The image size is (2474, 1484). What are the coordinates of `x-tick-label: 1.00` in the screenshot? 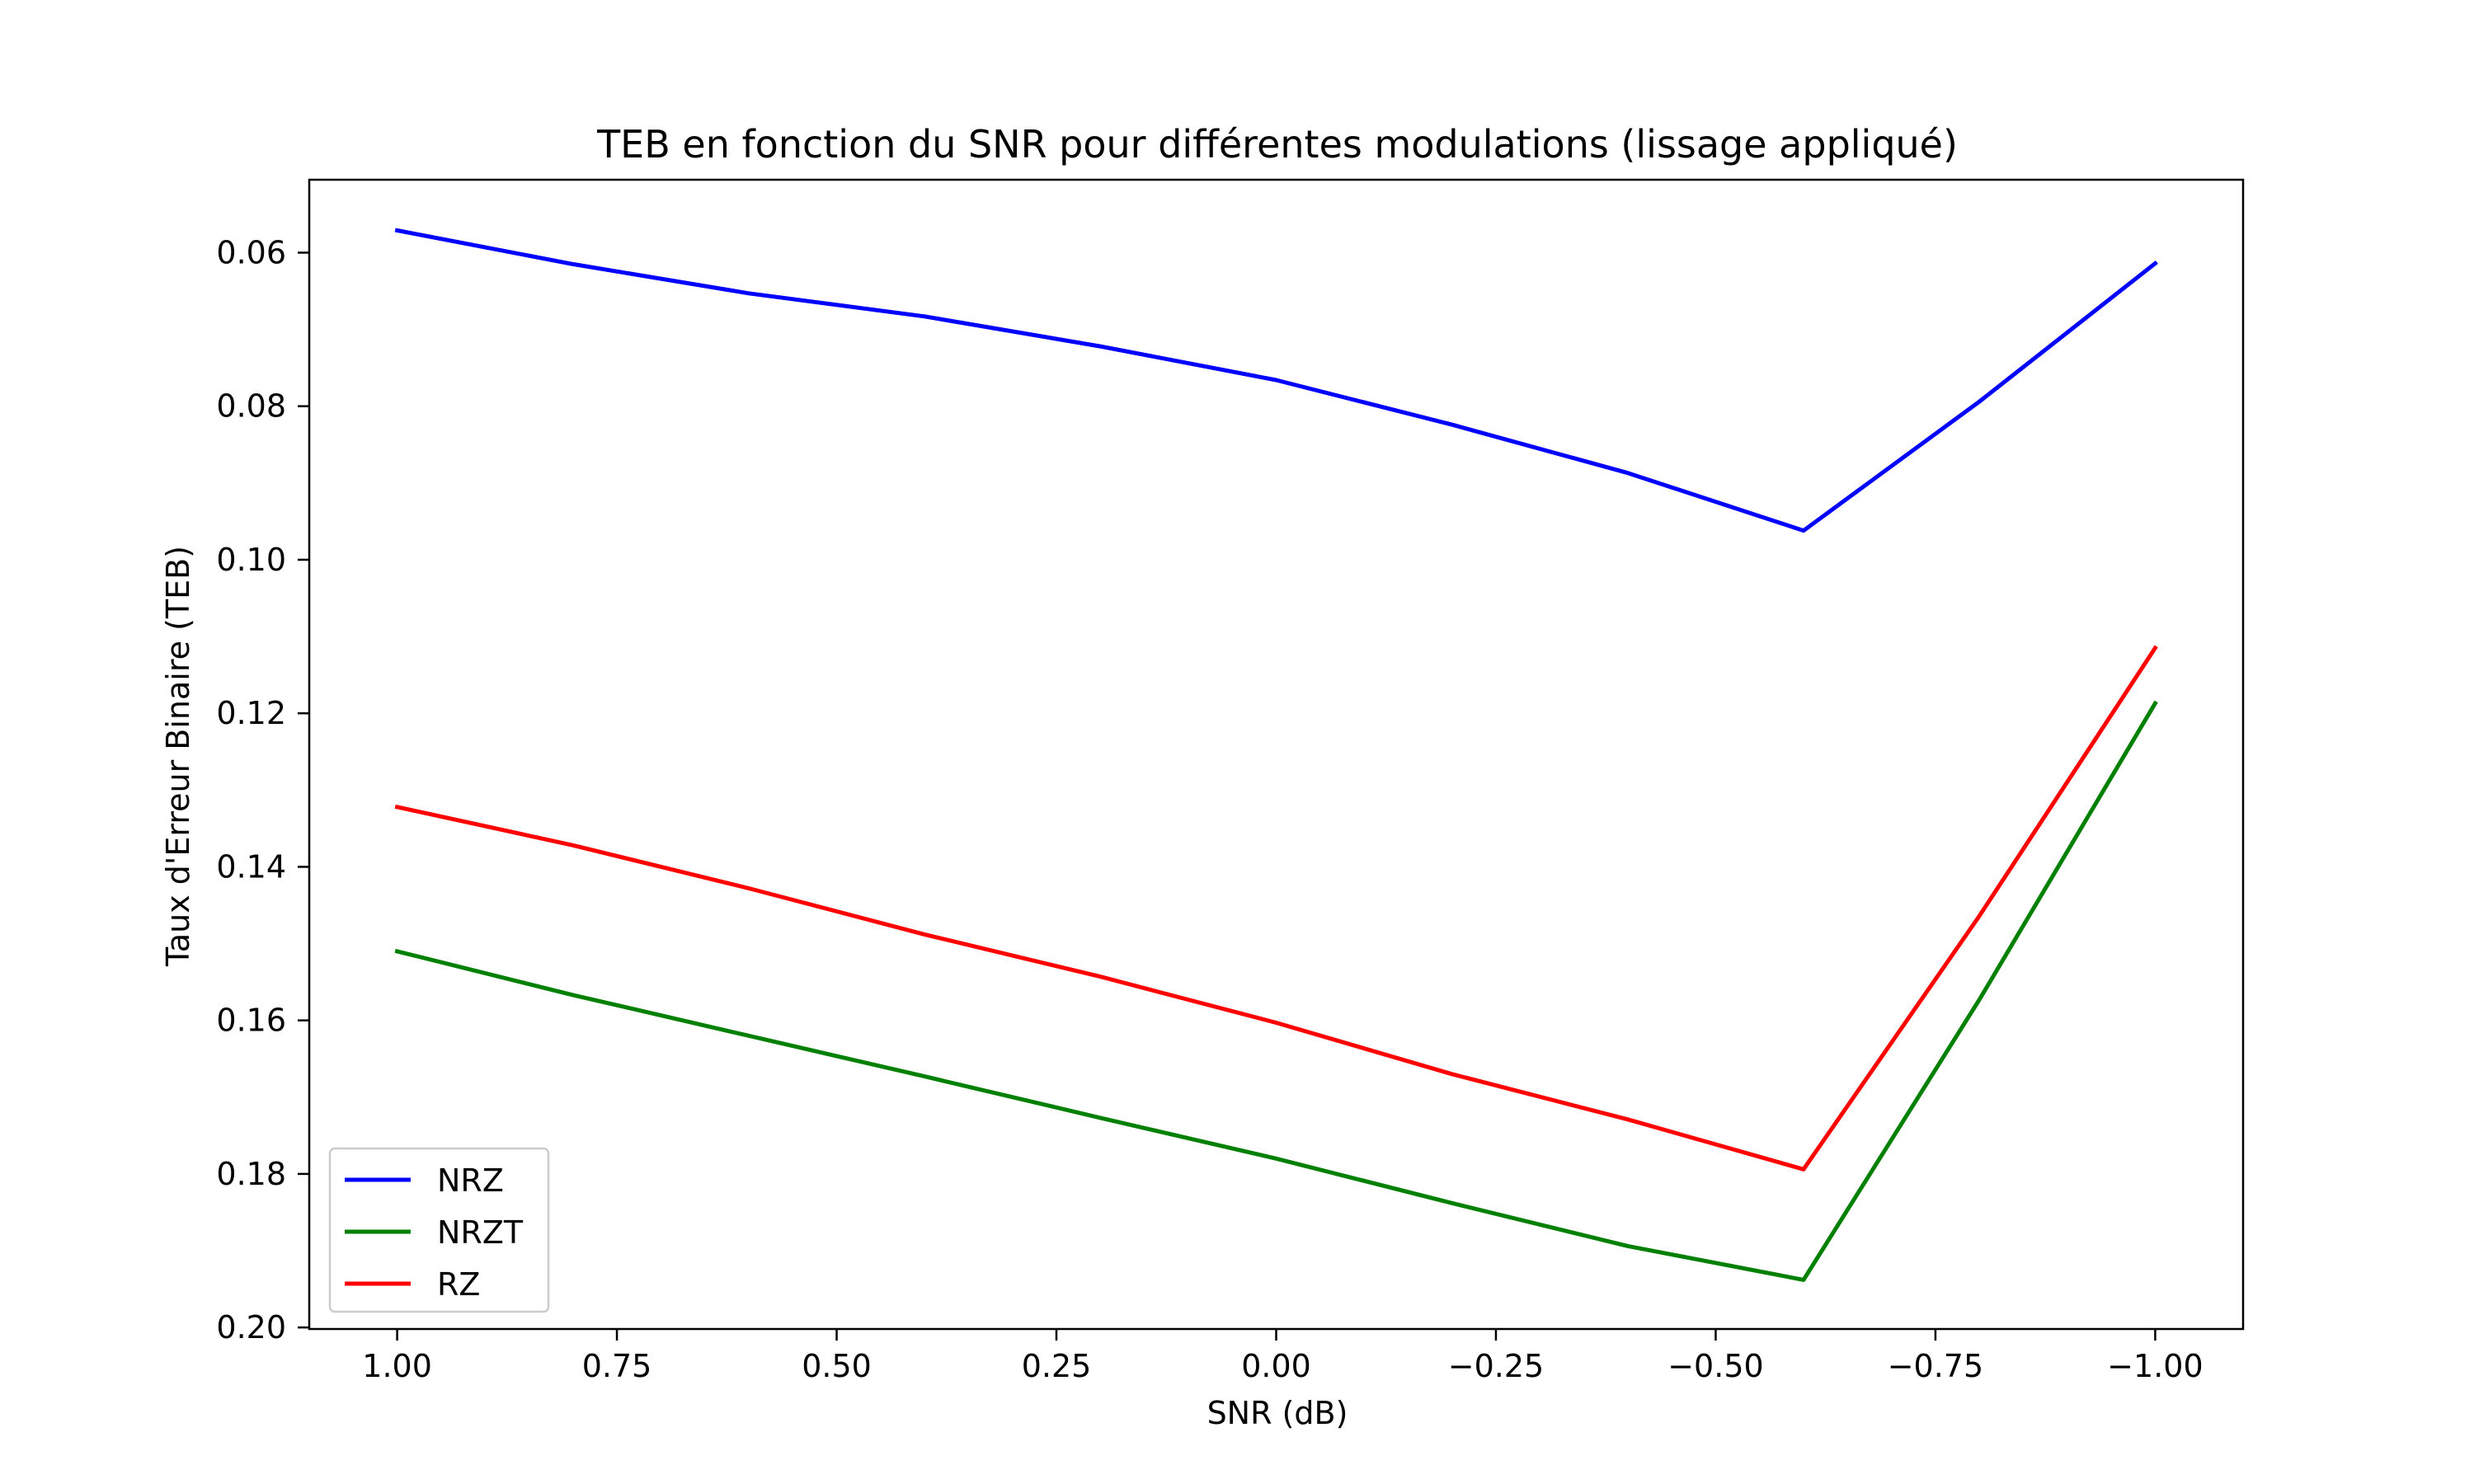 It's located at (397, 1366).